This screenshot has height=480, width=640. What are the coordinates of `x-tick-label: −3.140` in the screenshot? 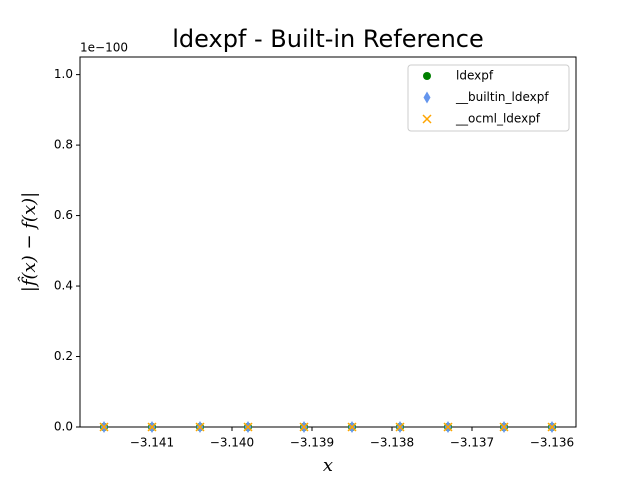 It's located at (232, 443).